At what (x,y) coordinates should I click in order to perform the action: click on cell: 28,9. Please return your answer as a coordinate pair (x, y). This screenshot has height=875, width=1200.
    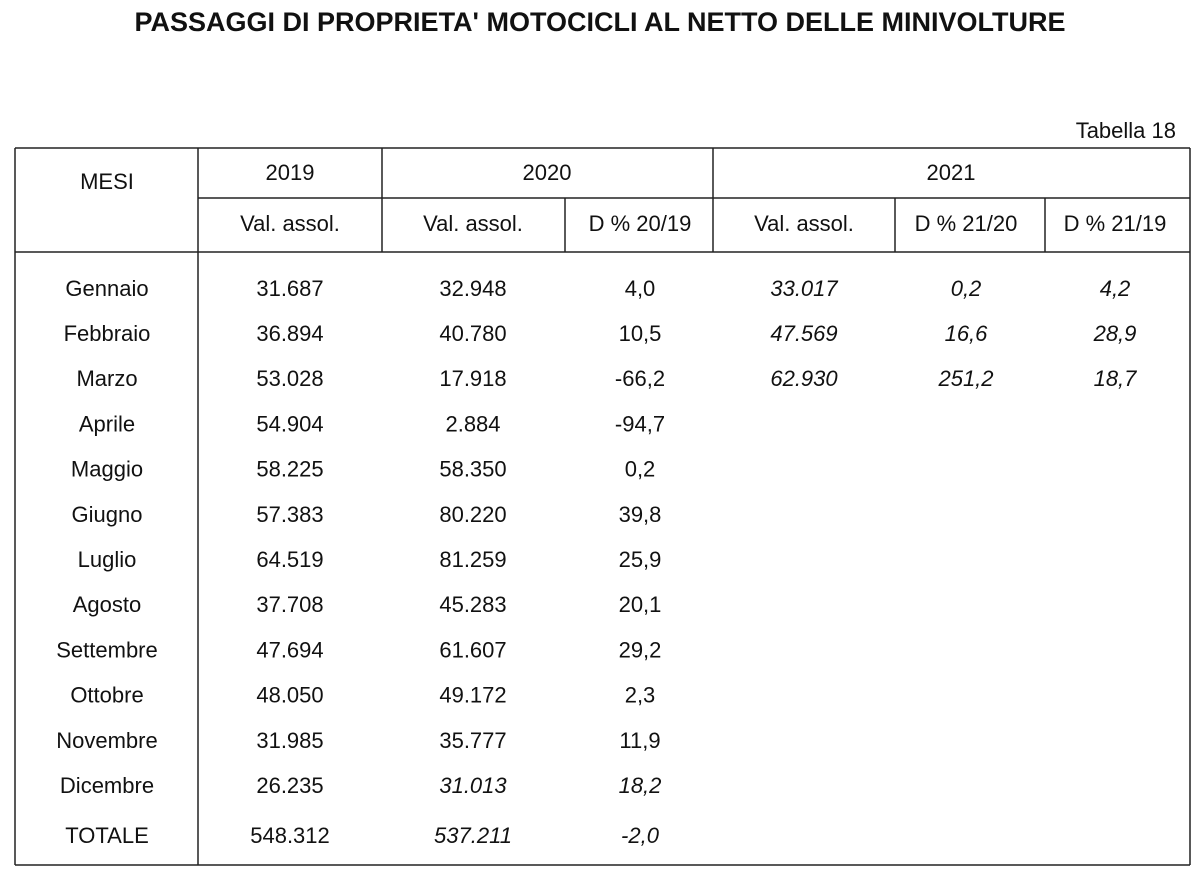
    Looking at the image, I should click on (1115, 333).